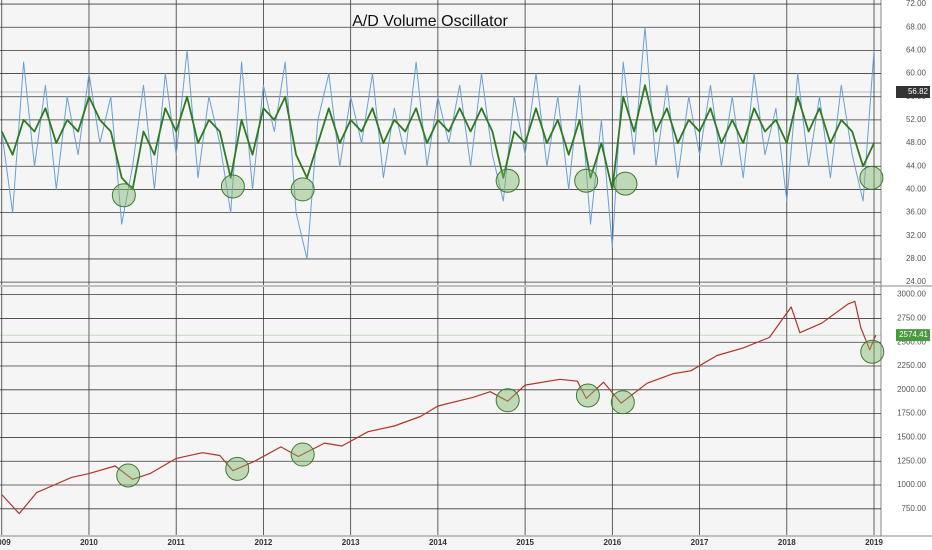 The width and height of the screenshot is (932, 550). Describe the element at coordinates (918, 91) in the screenshot. I see `last-value-label: 56.82` at that location.